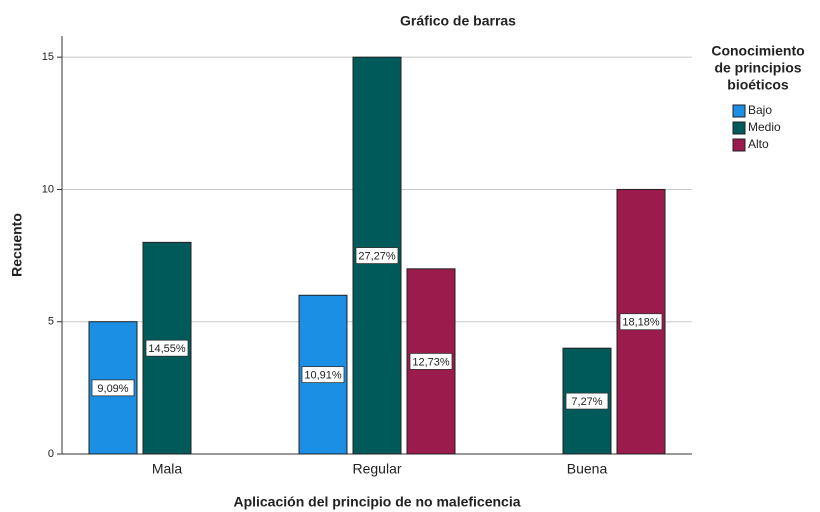 This screenshot has height=512, width=820. Describe the element at coordinates (167, 469) in the screenshot. I see `x-tick-label: Mala` at that location.